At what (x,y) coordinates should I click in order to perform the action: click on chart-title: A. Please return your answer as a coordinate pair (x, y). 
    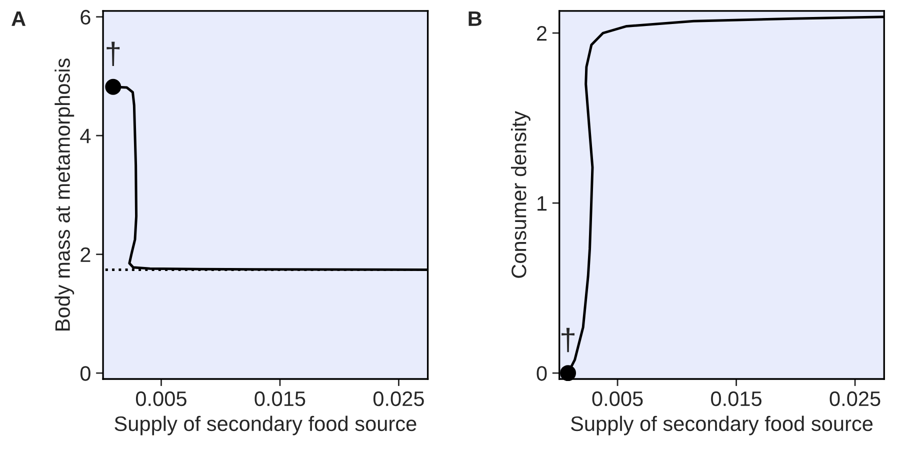
    Looking at the image, I should click on (19, 19).